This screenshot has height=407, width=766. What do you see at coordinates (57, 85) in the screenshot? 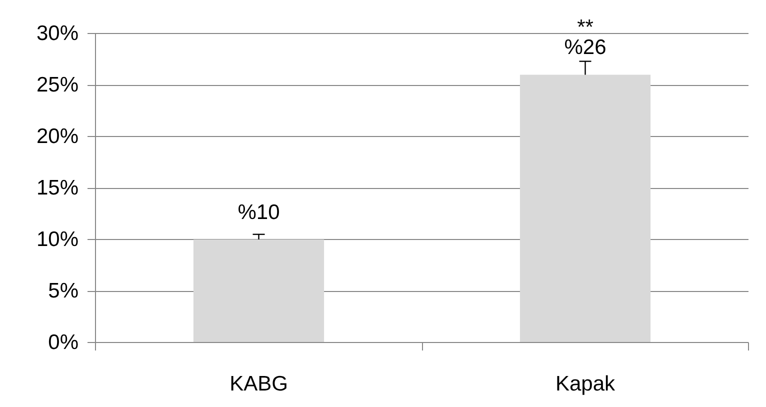
I see `y-tick-label: 25%` at bounding box center [57, 85].